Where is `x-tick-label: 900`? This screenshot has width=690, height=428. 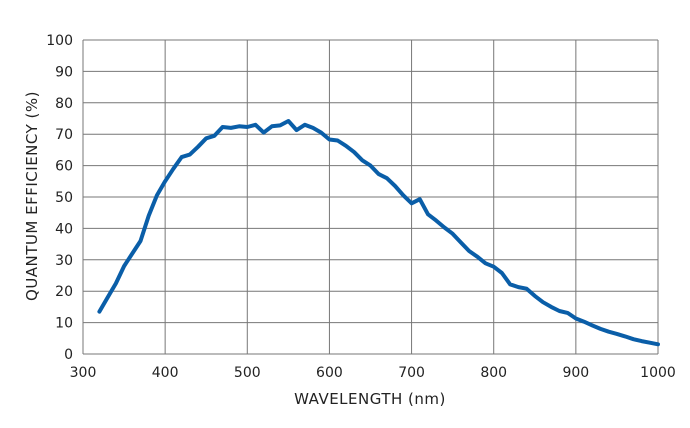
x-tick-label: 900 is located at coordinates (575, 373).